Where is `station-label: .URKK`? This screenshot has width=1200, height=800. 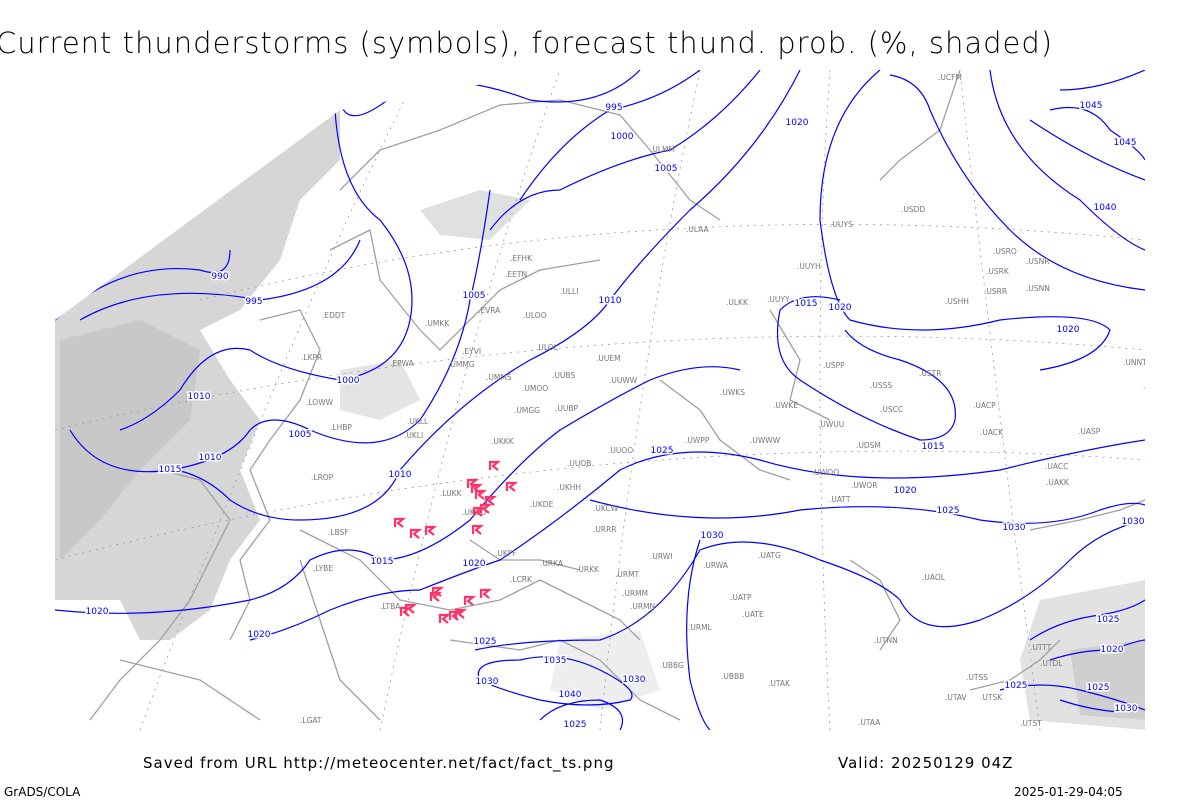
station-label: .URKK is located at coordinates (588, 569).